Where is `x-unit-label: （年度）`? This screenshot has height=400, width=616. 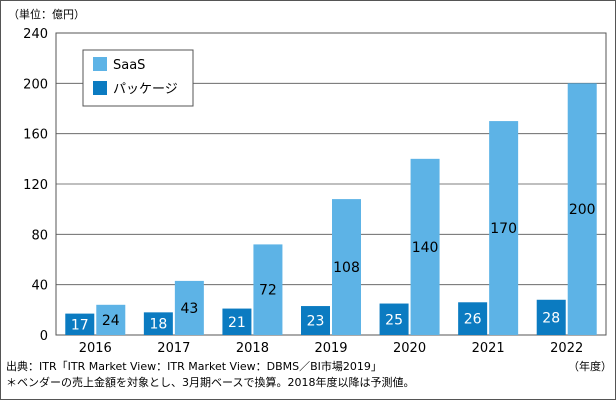
x-unit-label: （年度） is located at coordinates (590, 366).